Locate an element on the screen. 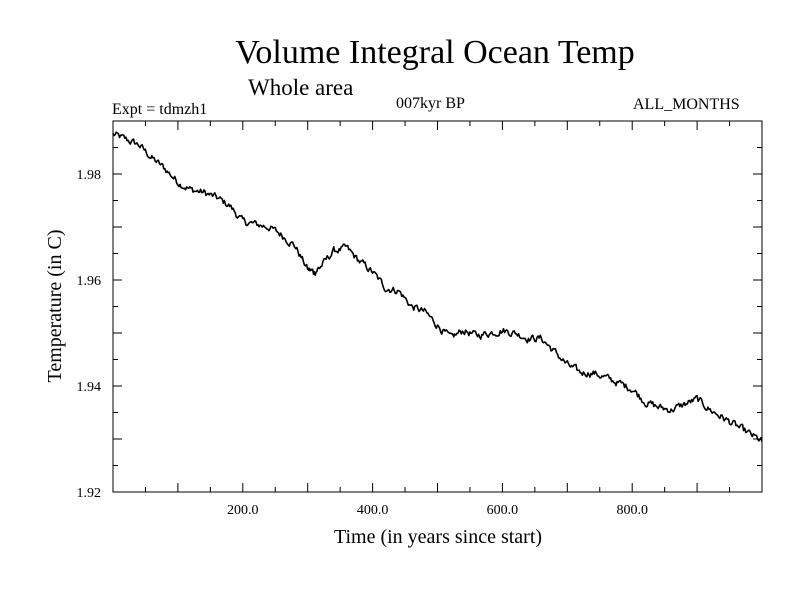  y-tick-labels: 1.92 1.94 1.96 1.98 is located at coordinates (89, 334).